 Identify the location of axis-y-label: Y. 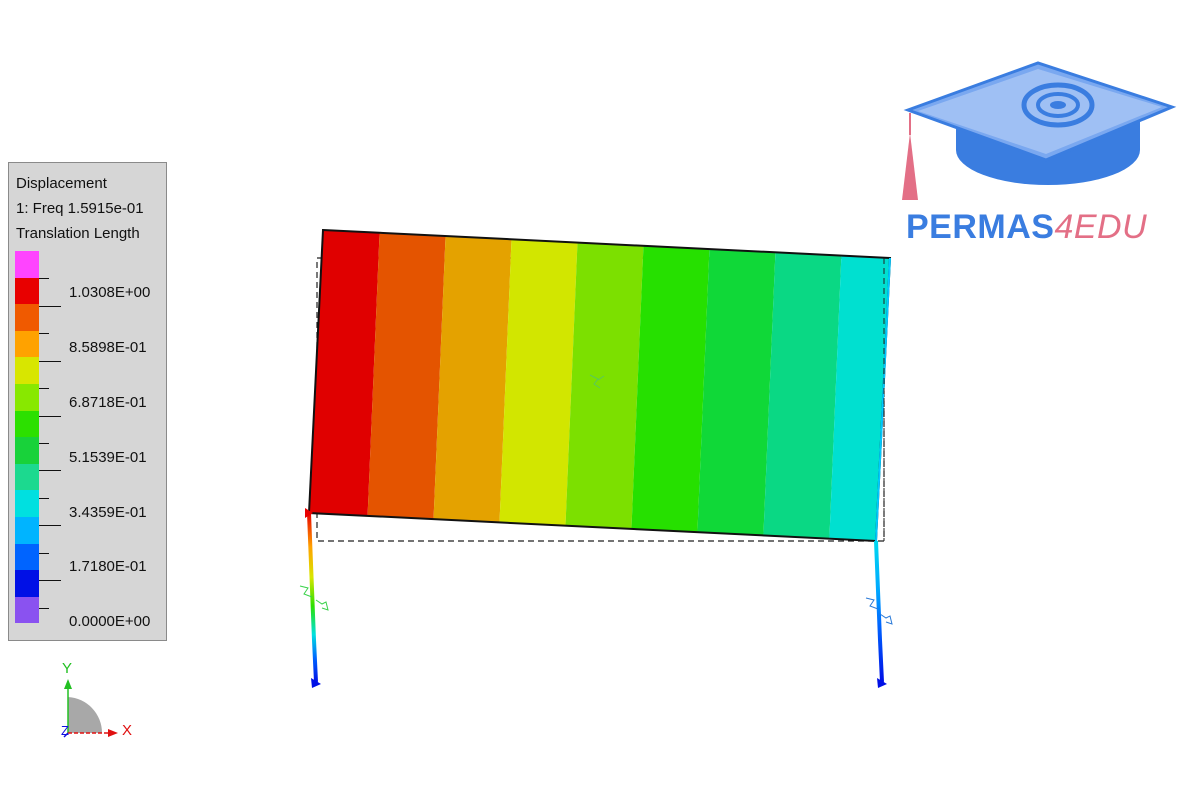
(67, 668).